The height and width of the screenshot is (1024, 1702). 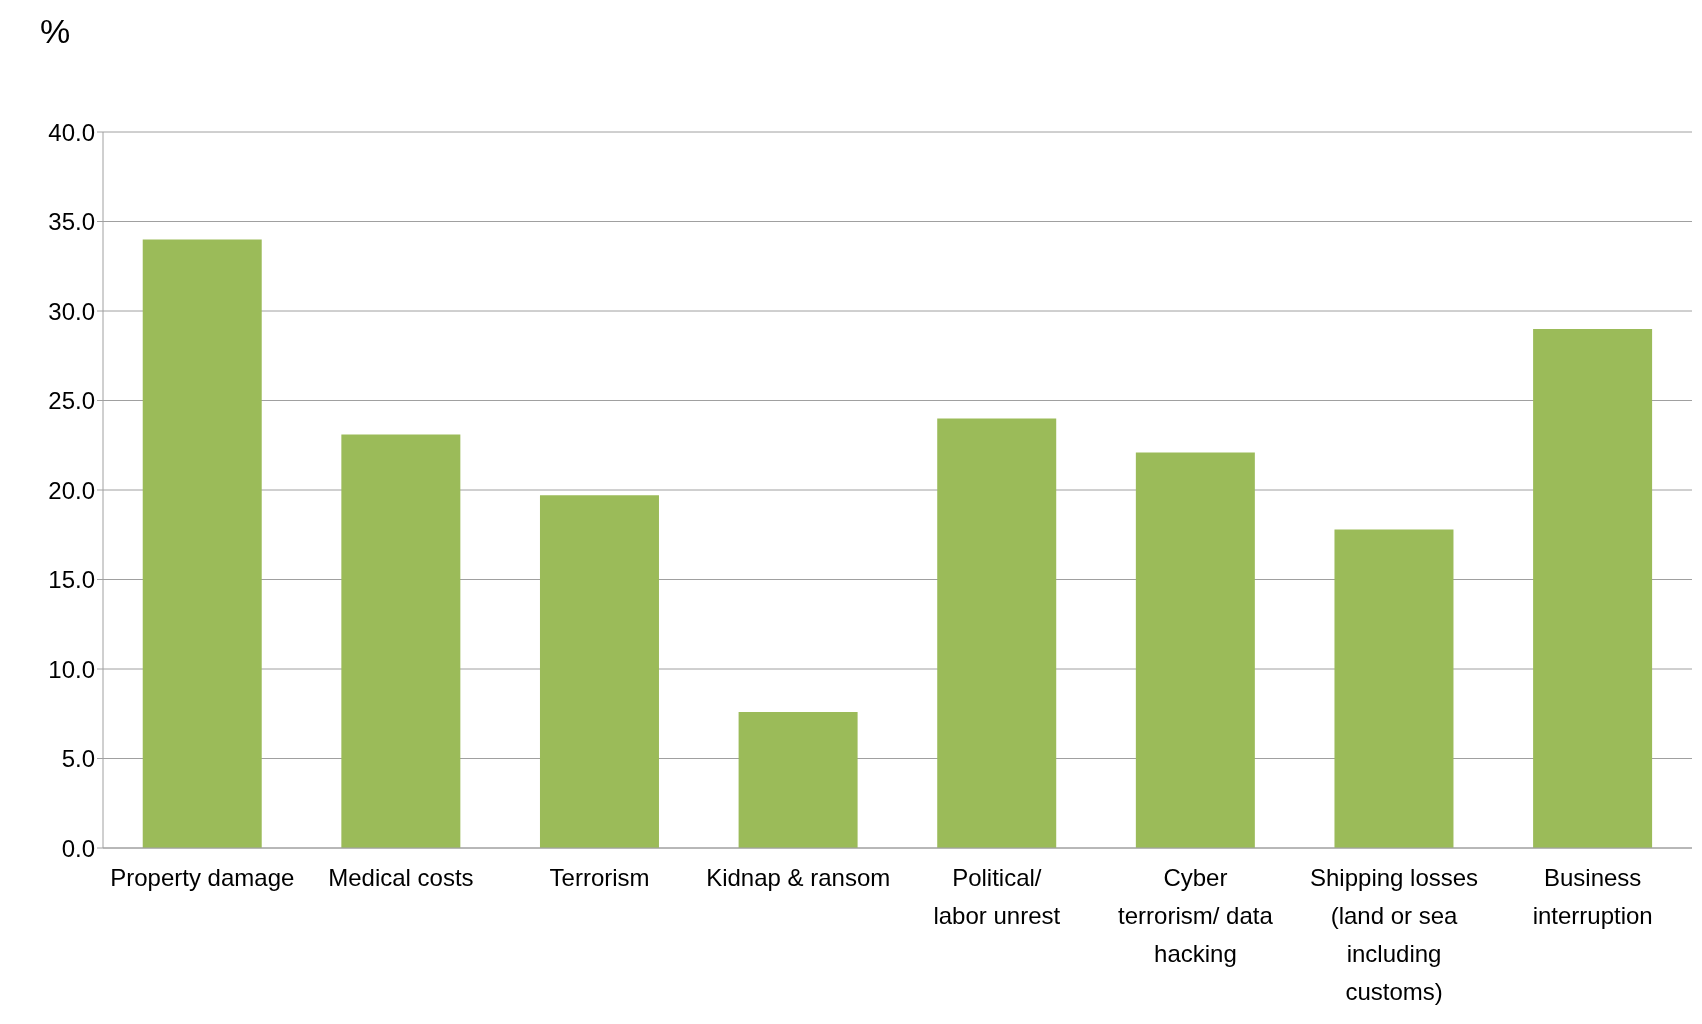 What do you see at coordinates (1394, 934) in the screenshot?
I see `x-tick-label: Shipping losses (land or sea including customs)` at bounding box center [1394, 934].